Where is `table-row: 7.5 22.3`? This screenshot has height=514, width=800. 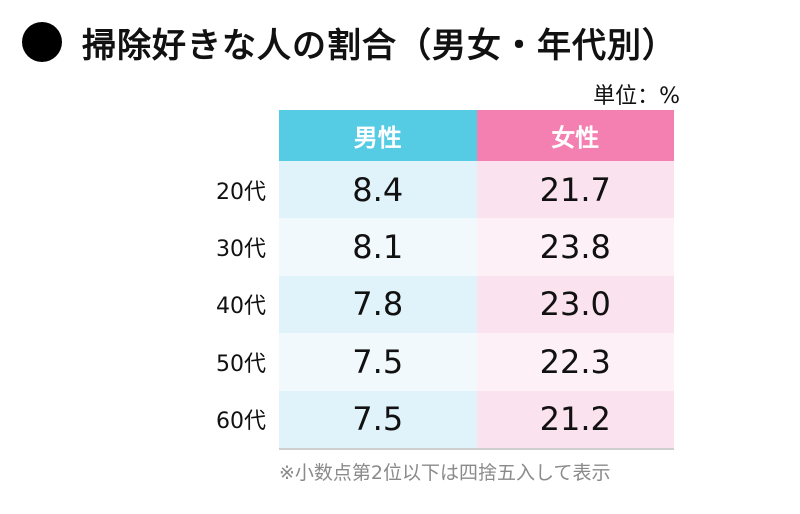
table-row: 7.5 22.3 is located at coordinates (476, 362).